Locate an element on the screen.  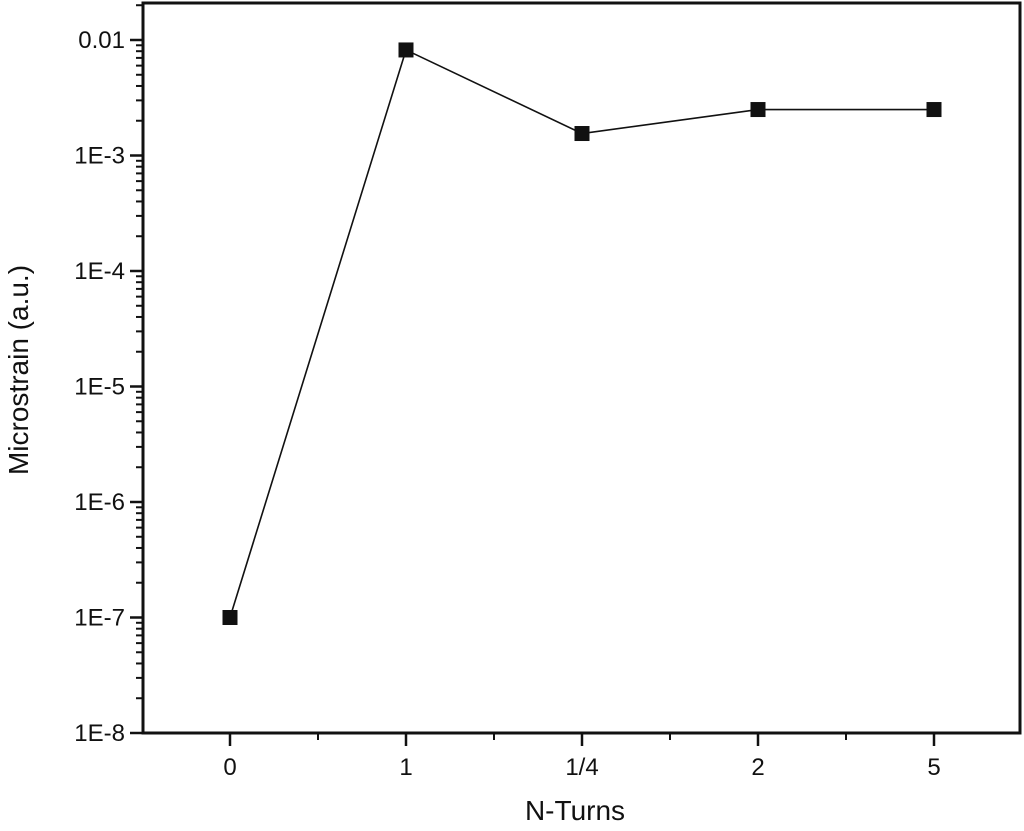
y-axis-ticks: 1E-8 1E-7 1E-6 1E-5 1E-4 1E-3 0.01 is located at coordinates (108, 375).